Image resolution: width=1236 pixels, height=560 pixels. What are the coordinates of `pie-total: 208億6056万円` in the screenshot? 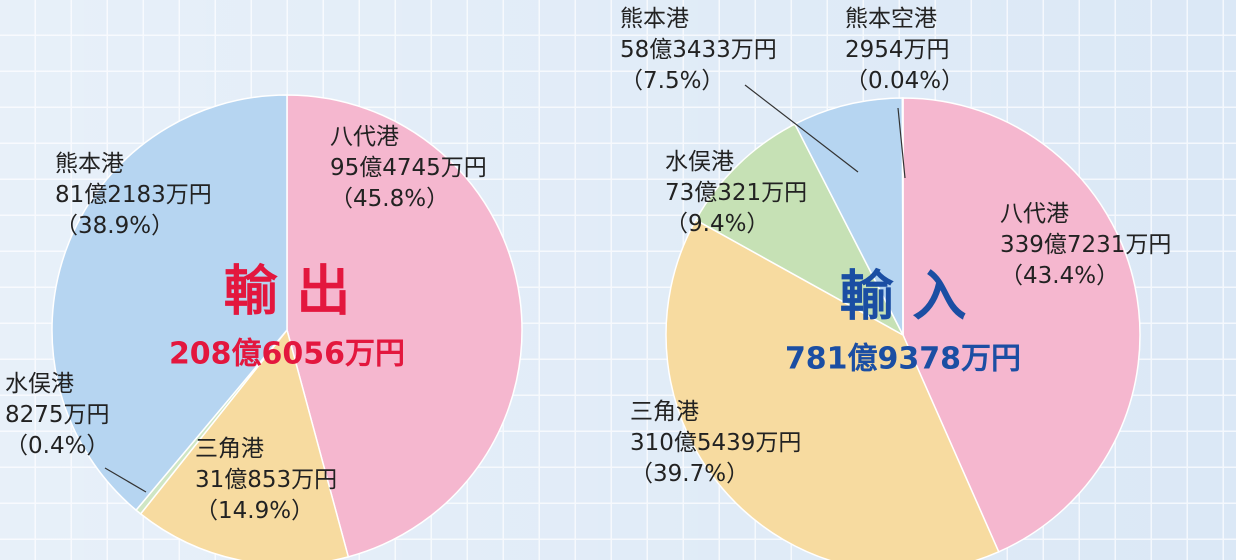 It's located at (287, 354).